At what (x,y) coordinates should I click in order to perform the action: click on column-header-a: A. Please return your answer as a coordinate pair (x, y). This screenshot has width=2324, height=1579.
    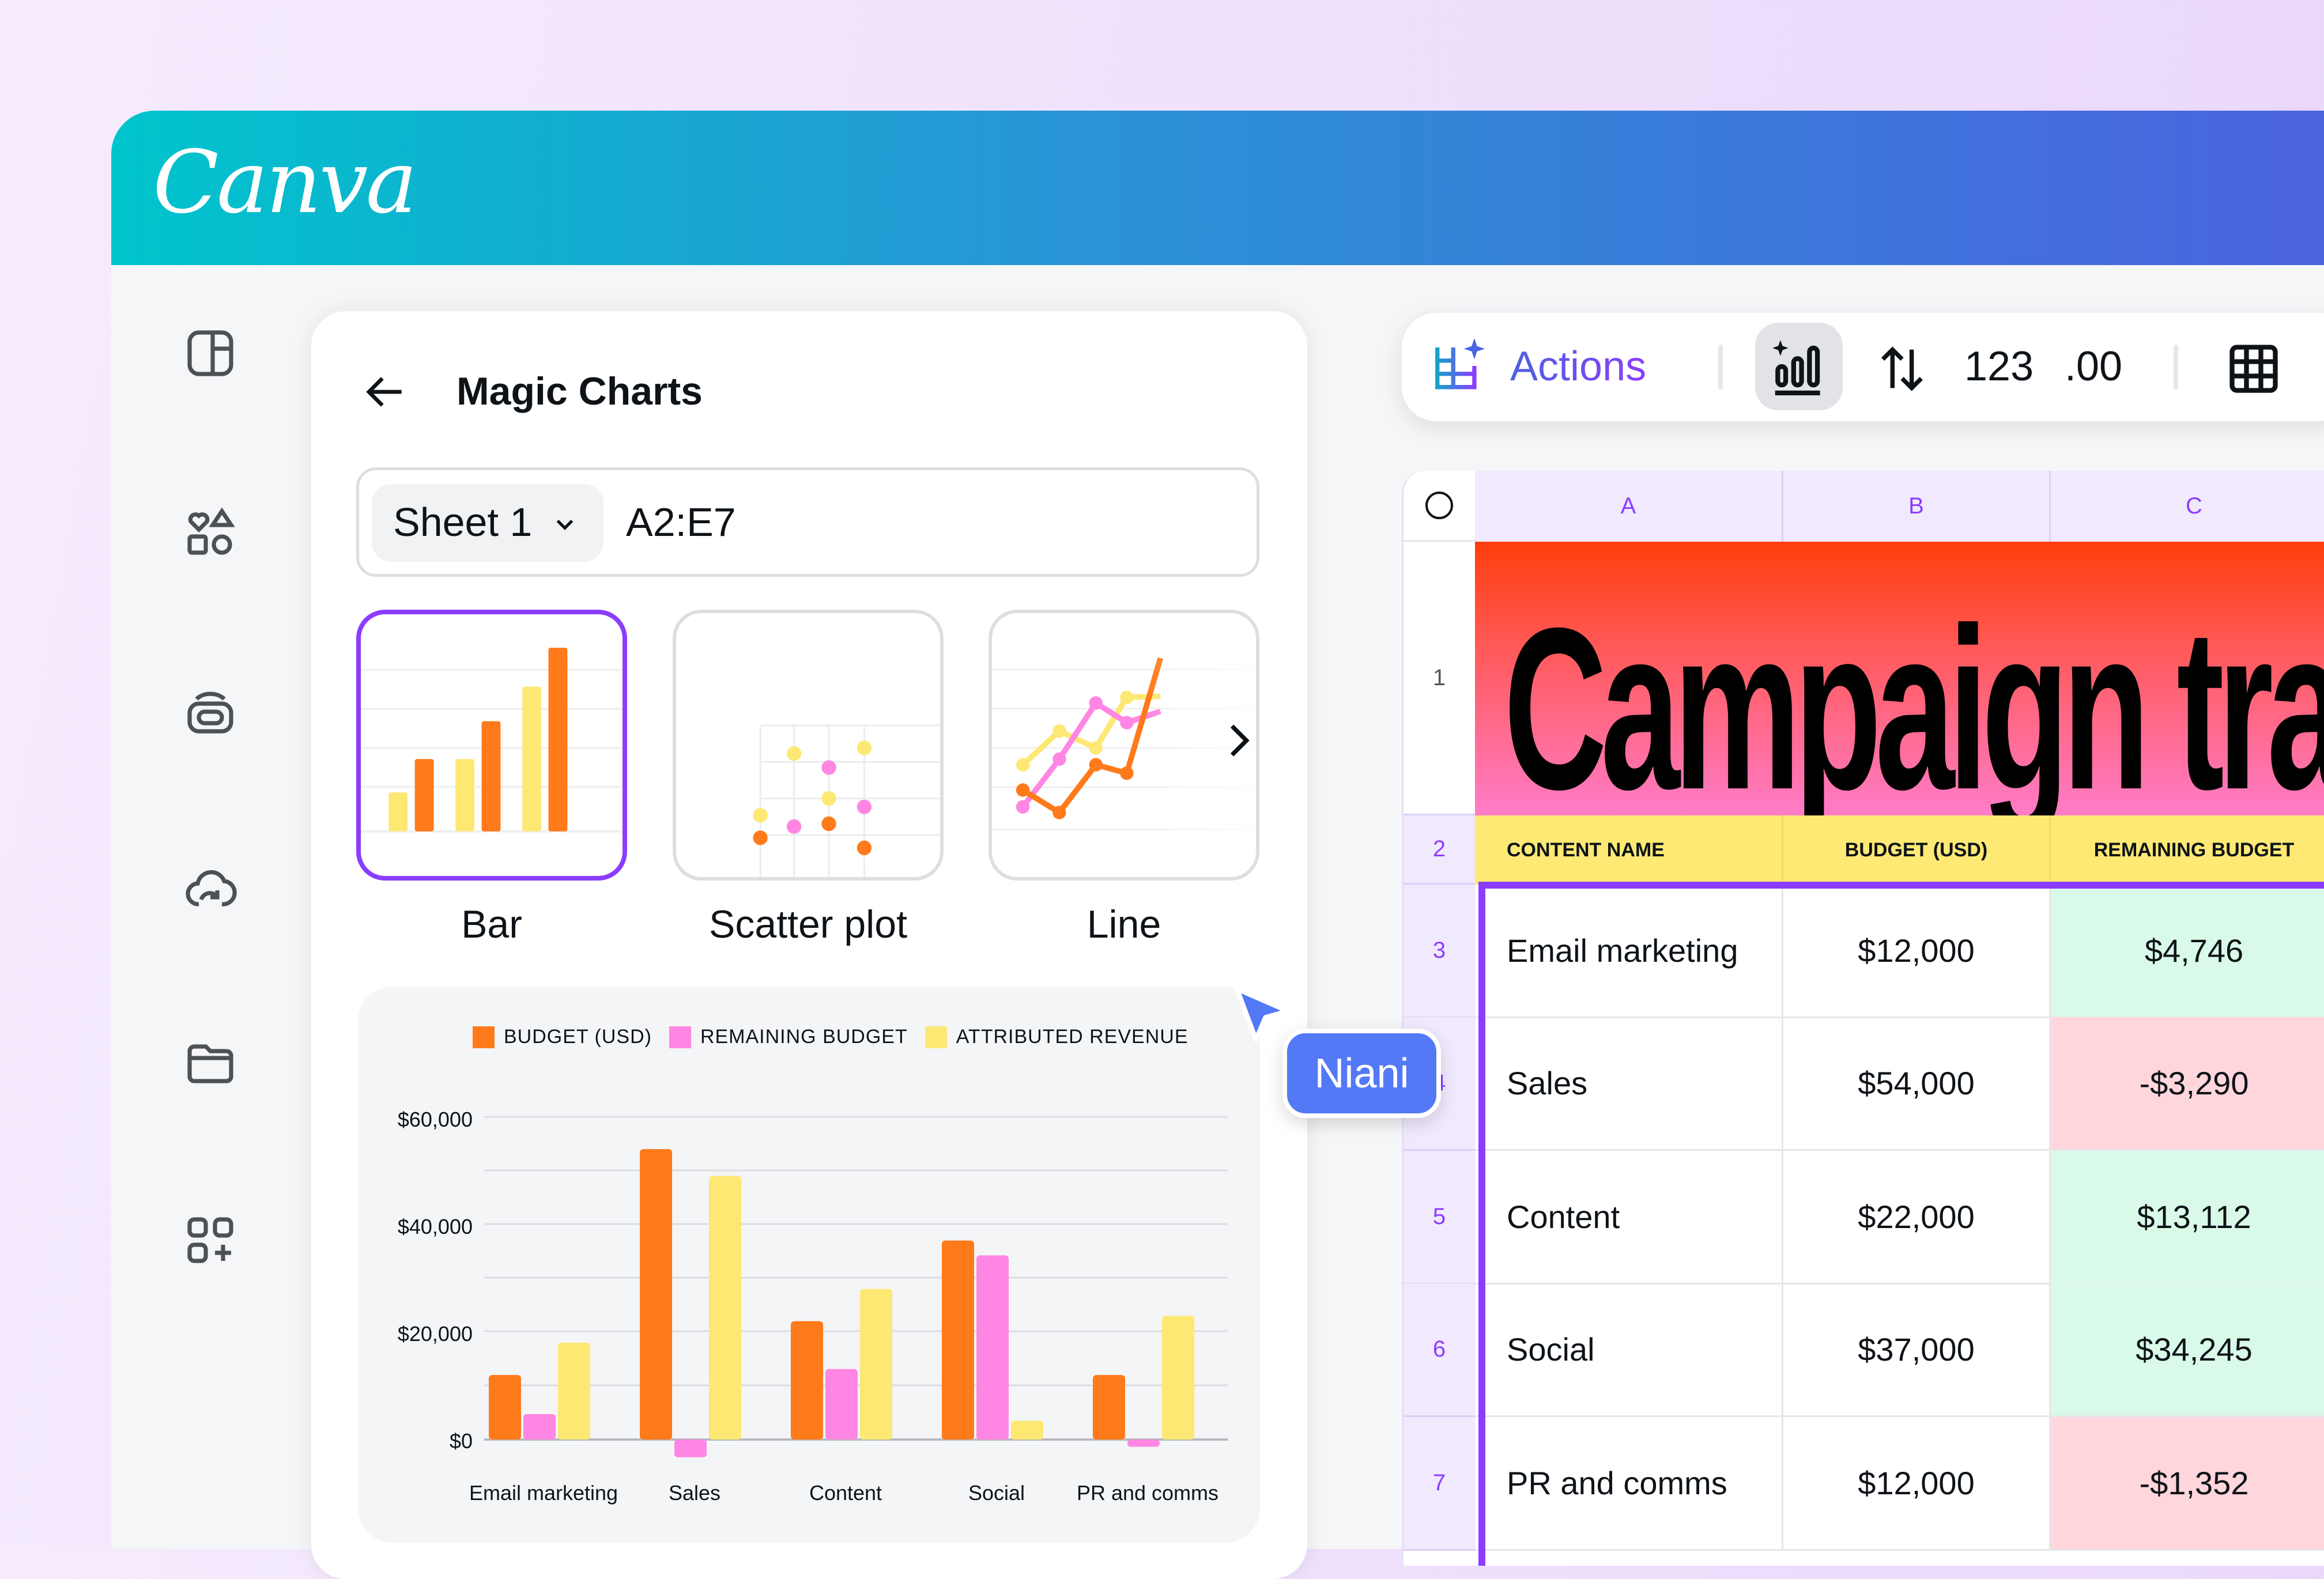
    Looking at the image, I should click on (1629, 506).